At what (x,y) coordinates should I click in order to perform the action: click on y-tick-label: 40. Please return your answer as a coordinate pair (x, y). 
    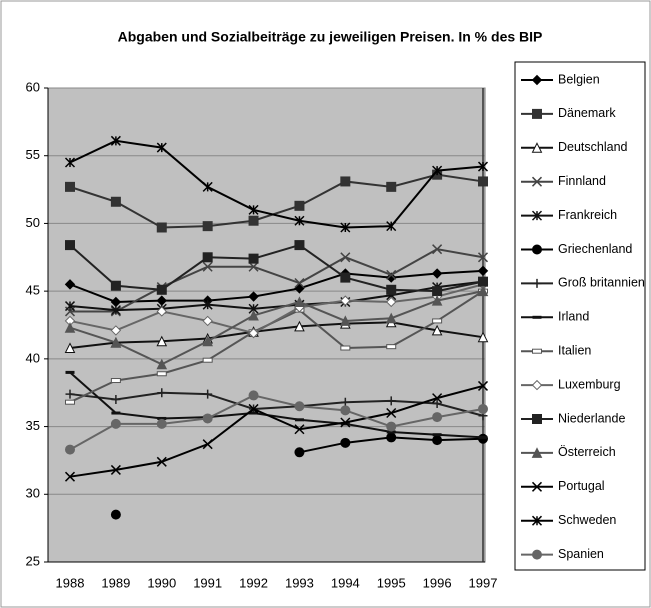
    Looking at the image, I should click on (33, 357).